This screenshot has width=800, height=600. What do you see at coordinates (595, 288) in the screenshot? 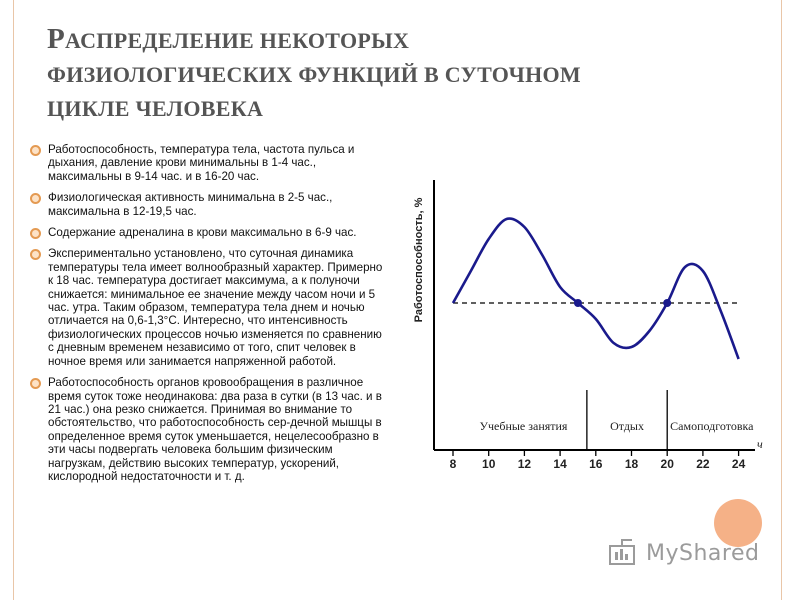
I see `series-line` at bounding box center [595, 288].